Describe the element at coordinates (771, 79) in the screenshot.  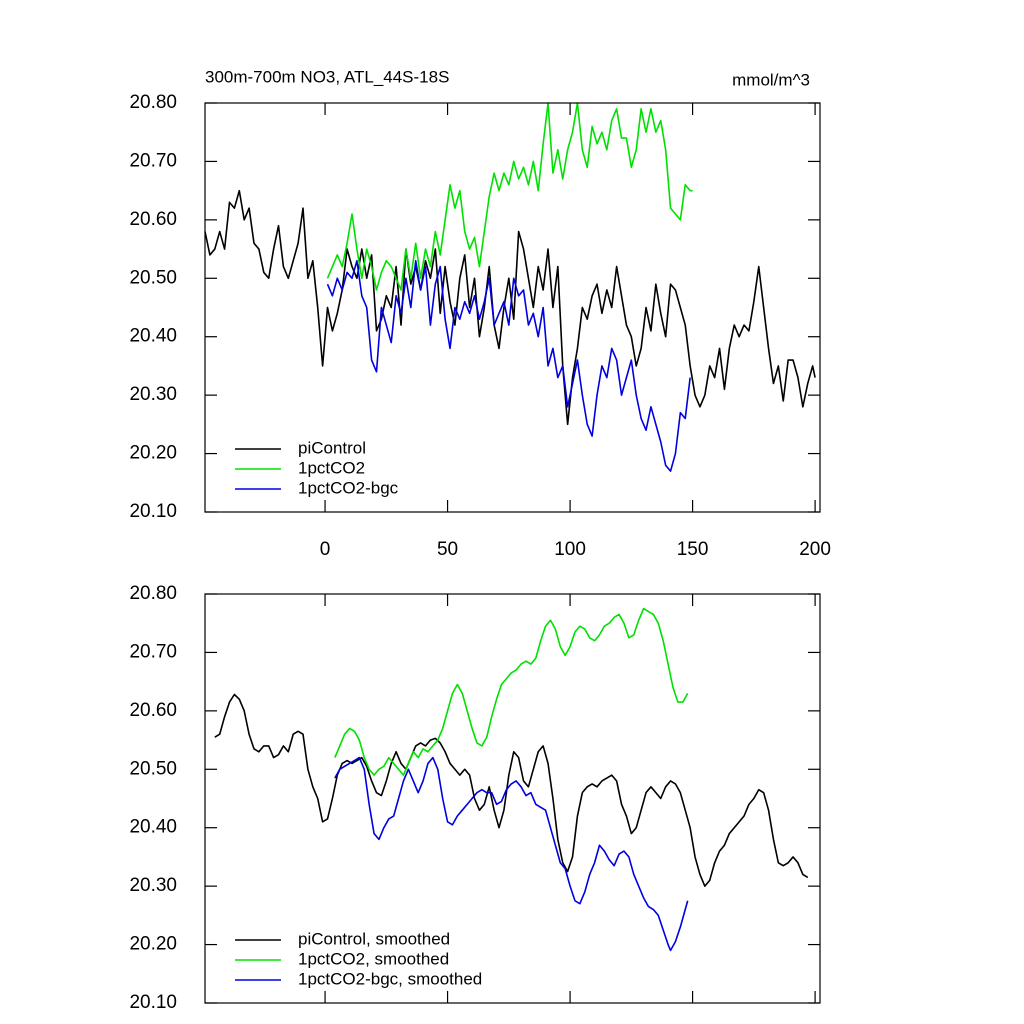
I see `units-label: mmol/m^3` at that location.